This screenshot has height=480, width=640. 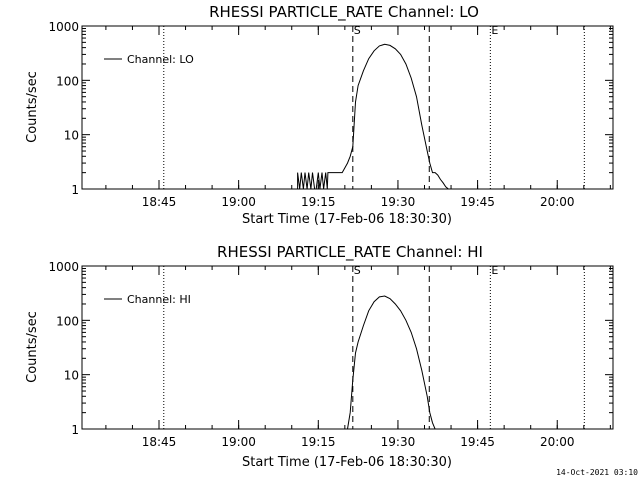 What do you see at coordinates (344, 12) in the screenshot?
I see `chart-title: RHESSI PARTICLE_RATE Channel: LO` at bounding box center [344, 12].